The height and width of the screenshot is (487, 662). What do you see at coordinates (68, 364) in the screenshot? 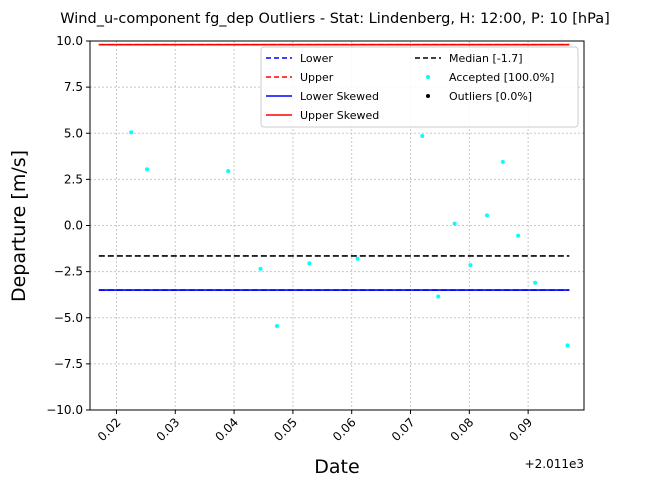
I see `y-tick-label: −7.5` at bounding box center [68, 364].